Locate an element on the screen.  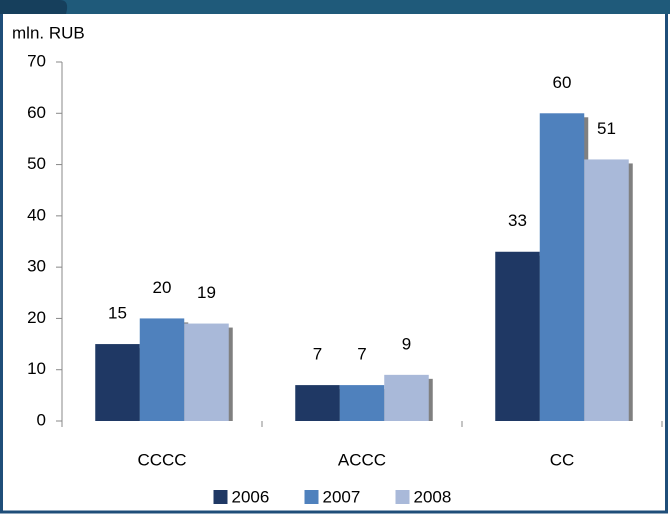
value-label: 60 is located at coordinates (562, 82).